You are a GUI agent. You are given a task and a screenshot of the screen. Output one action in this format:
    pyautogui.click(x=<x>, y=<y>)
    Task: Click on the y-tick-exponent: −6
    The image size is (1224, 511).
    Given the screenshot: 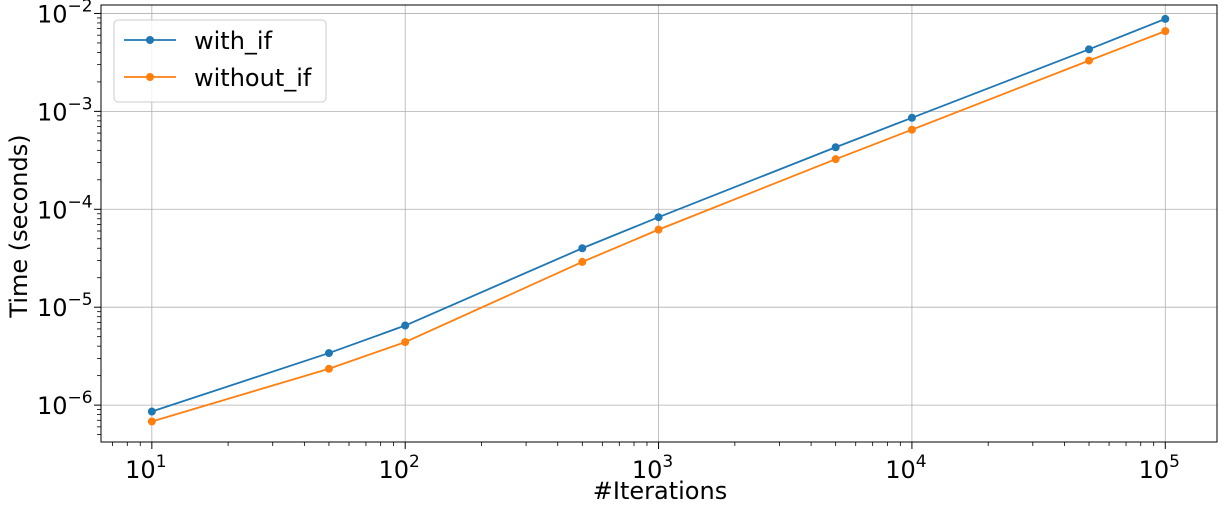 What is the action you would take?
    pyautogui.click(x=80, y=398)
    